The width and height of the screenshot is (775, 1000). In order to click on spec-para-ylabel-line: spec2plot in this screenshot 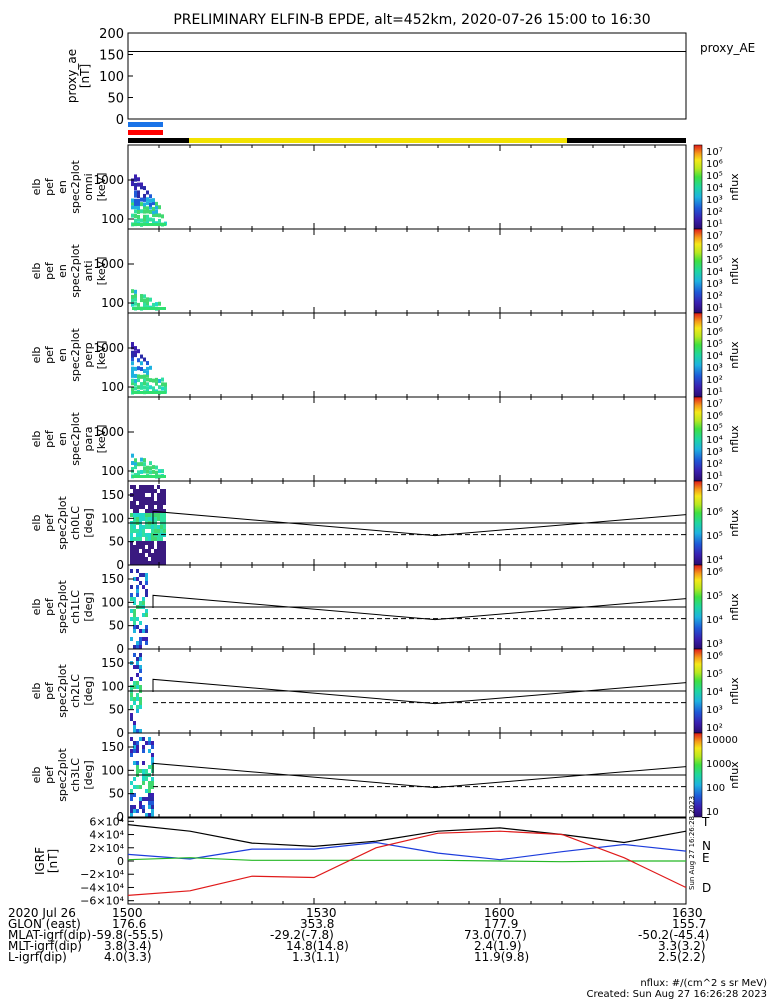, I will do `click(75, 439)`.